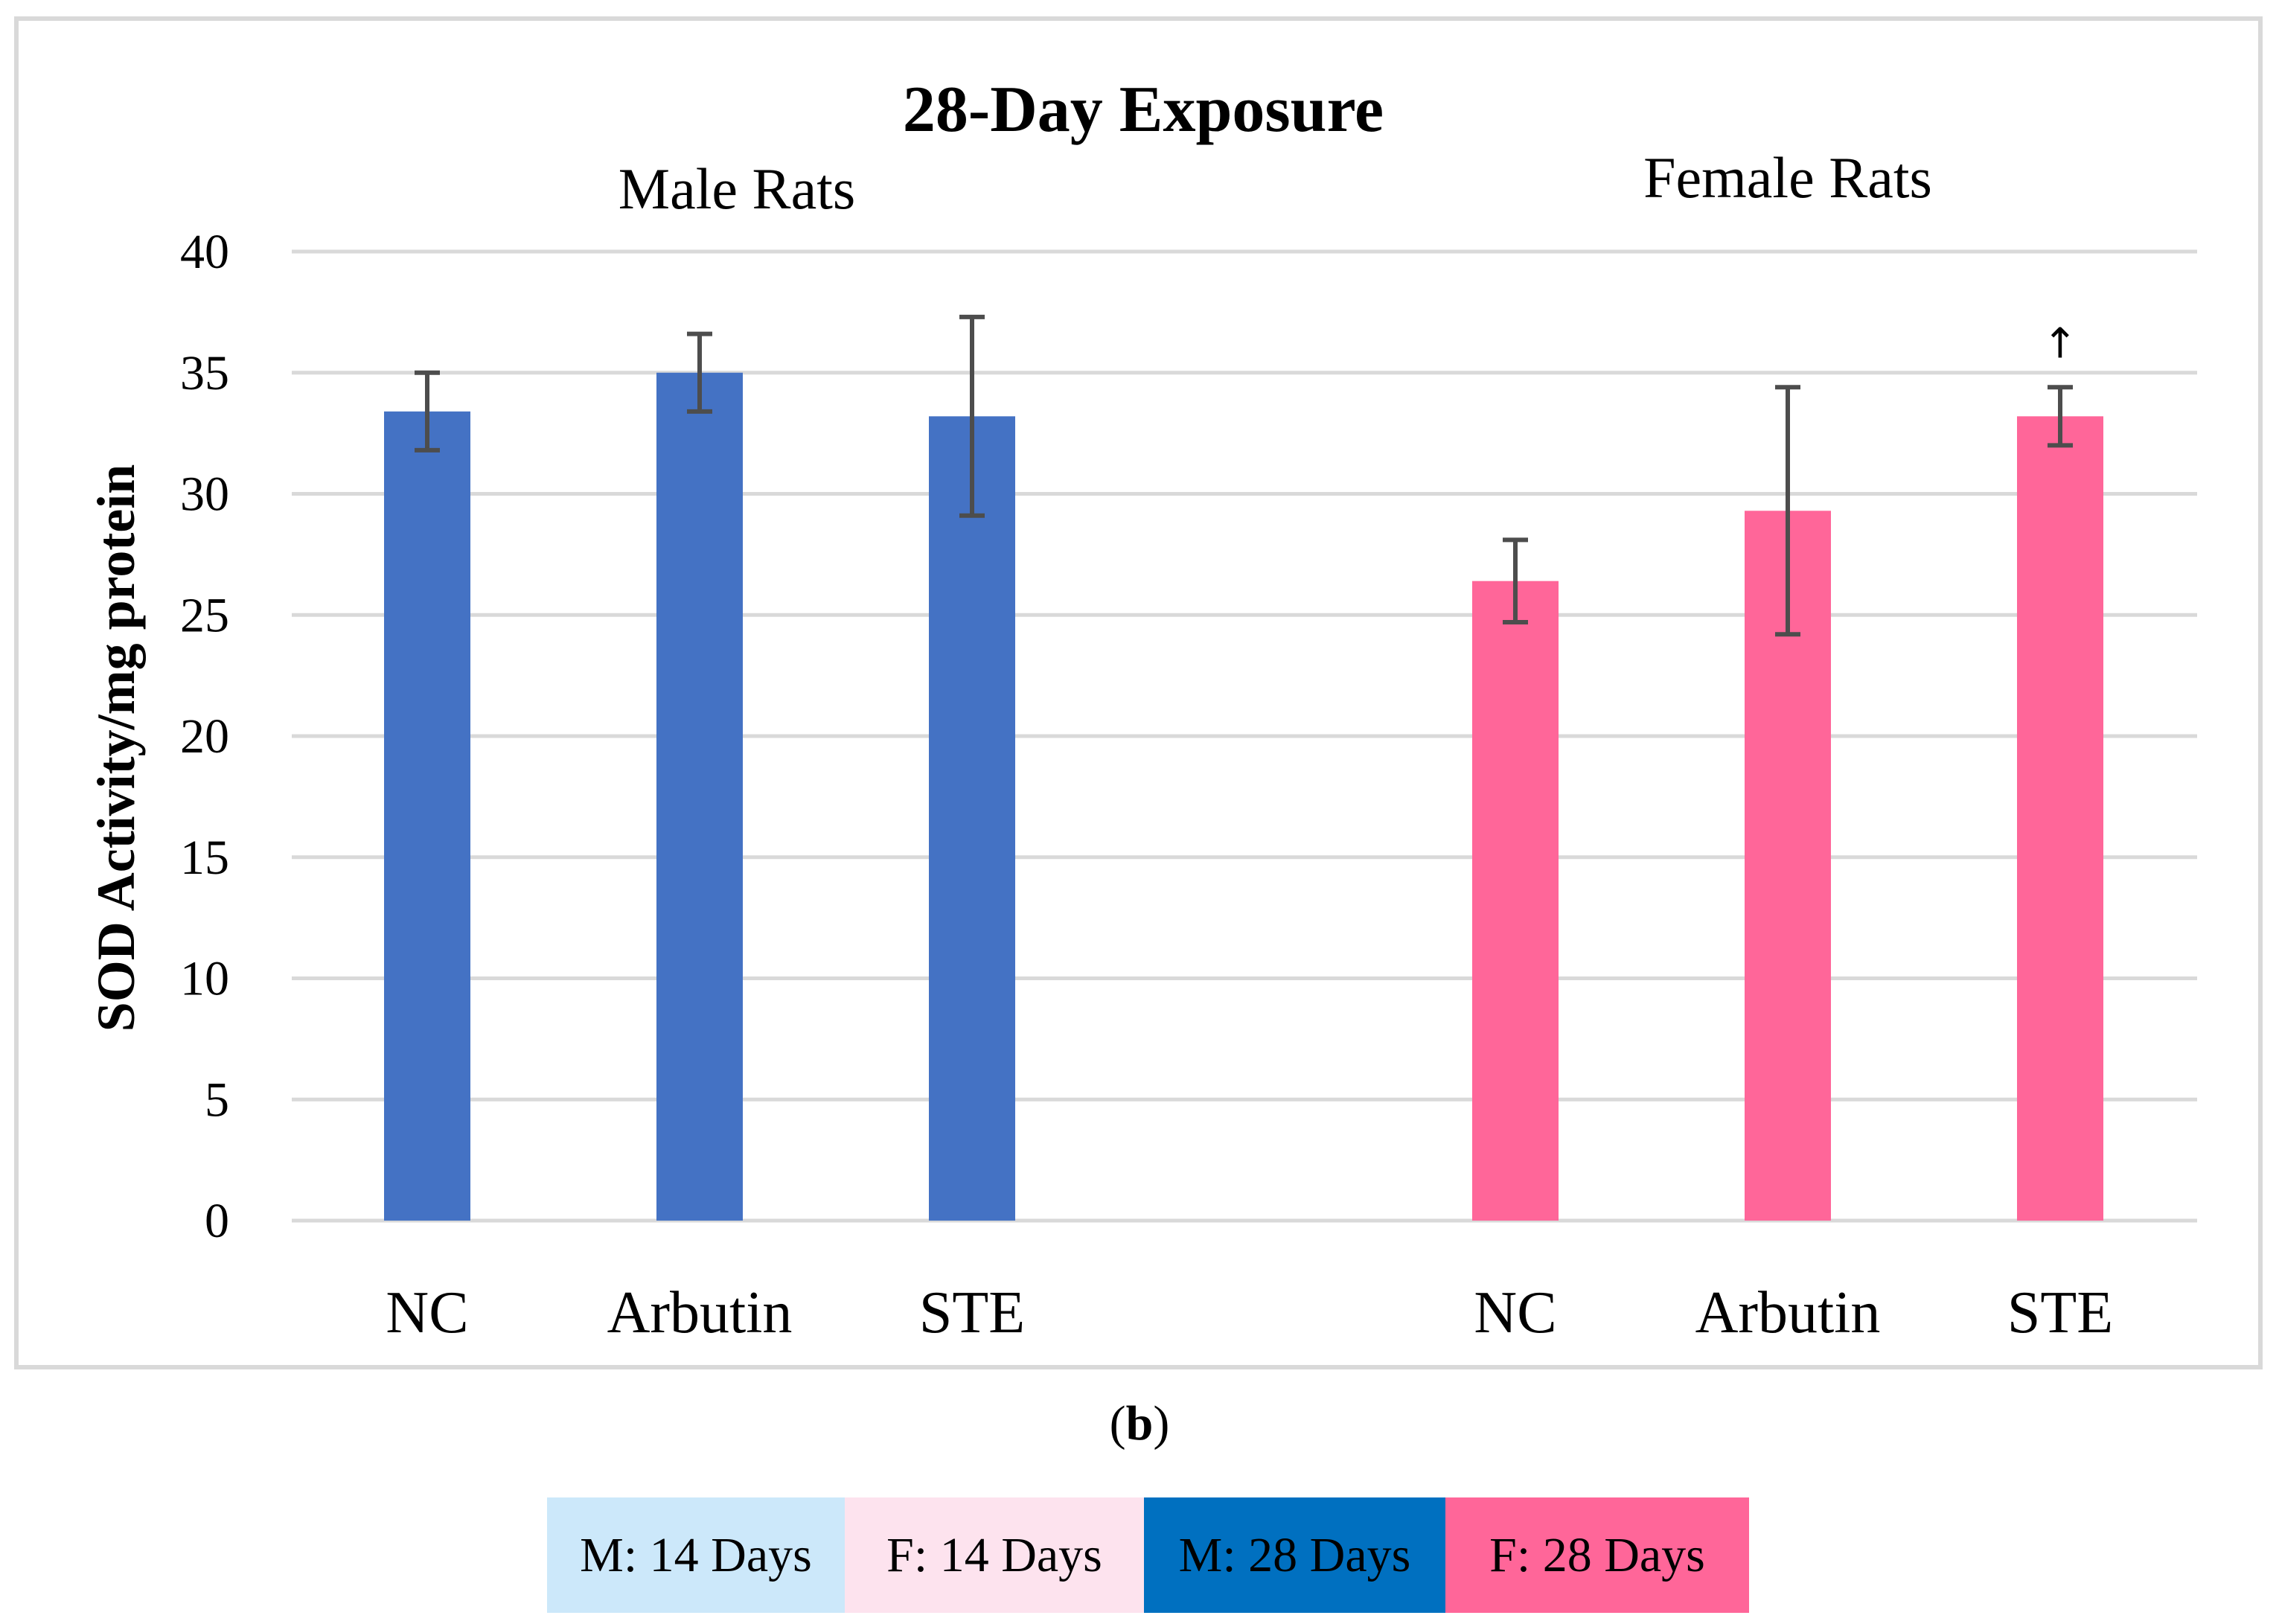 Image resolution: width=2279 pixels, height=1624 pixels. What do you see at coordinates (1515, 1313) in the screenshot?
I see `category-label-female-rats-nc: NC` at bounding box center [1515, 1313].